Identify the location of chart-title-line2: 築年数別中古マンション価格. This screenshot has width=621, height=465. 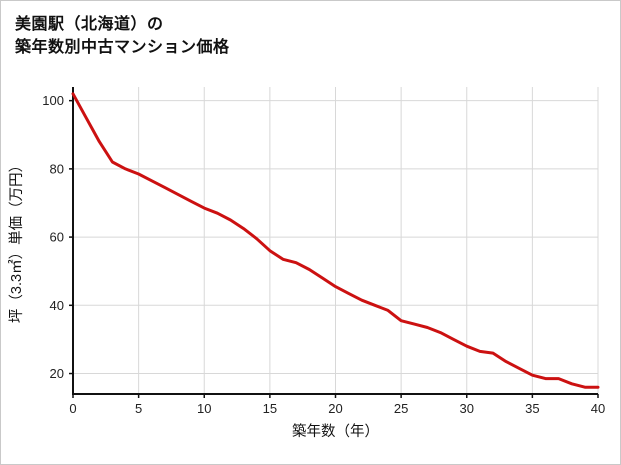
(122, 48).